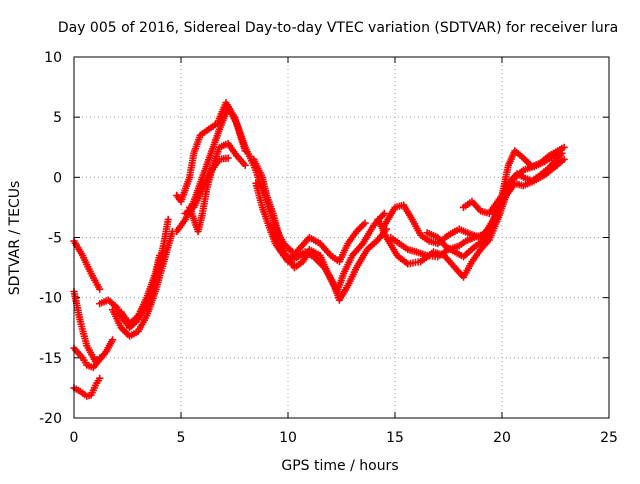 The height and width of the screenshot is (484, 640). I want to click on series-track-d, so click(87, 387).